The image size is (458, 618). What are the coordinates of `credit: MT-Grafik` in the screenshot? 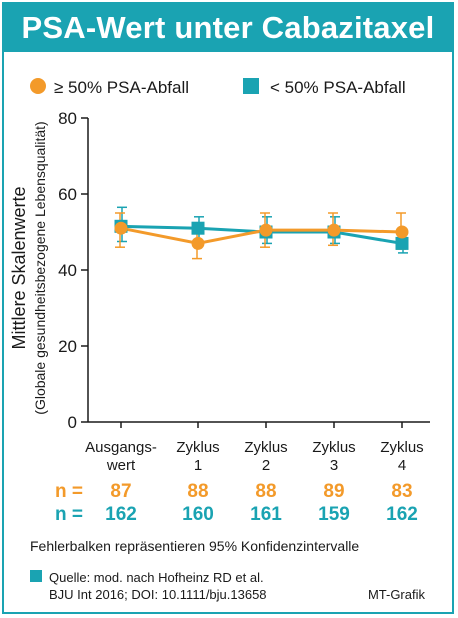 It's located at (397, 594).